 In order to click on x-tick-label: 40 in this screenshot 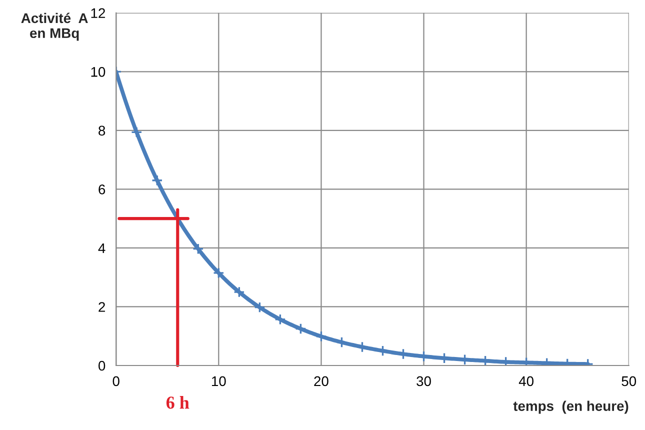, I will do `click(526, 381)`.